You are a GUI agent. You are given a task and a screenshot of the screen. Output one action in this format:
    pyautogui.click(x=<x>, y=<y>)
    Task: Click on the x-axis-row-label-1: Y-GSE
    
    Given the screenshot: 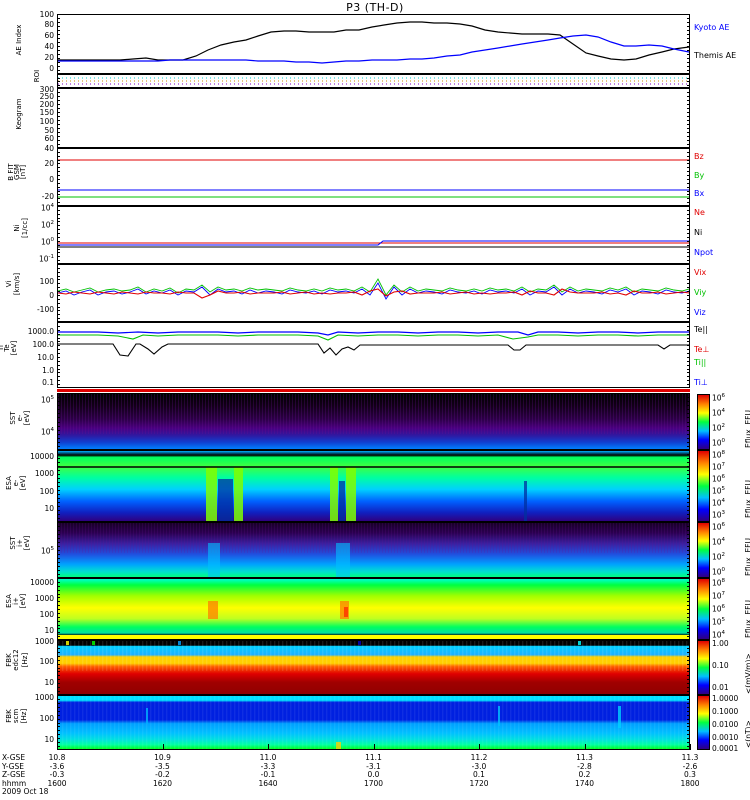 What is the action you would take?
    pyautogui.click(x=13, y=766)
    